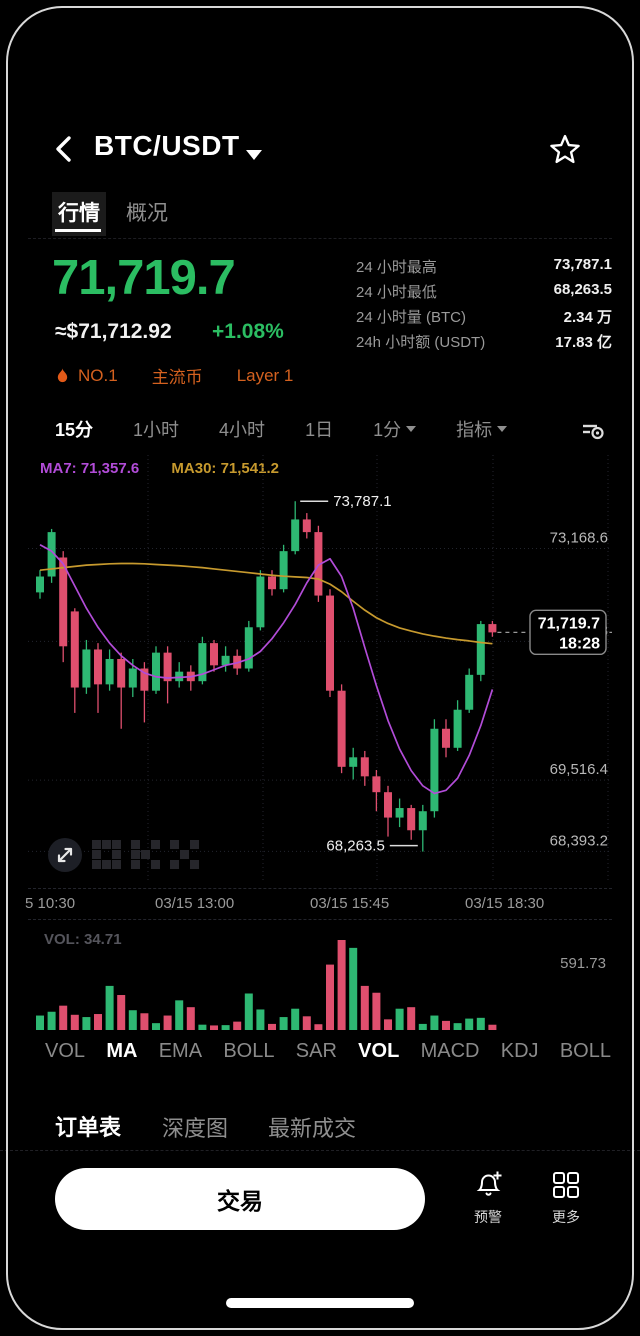 The width and height of the screenshot is (640, 1336). I want to click on indicator-tab-row: VOL MA EMA BOLL SAR VOL MACD KDJ BOLL, so click(328, 1051).